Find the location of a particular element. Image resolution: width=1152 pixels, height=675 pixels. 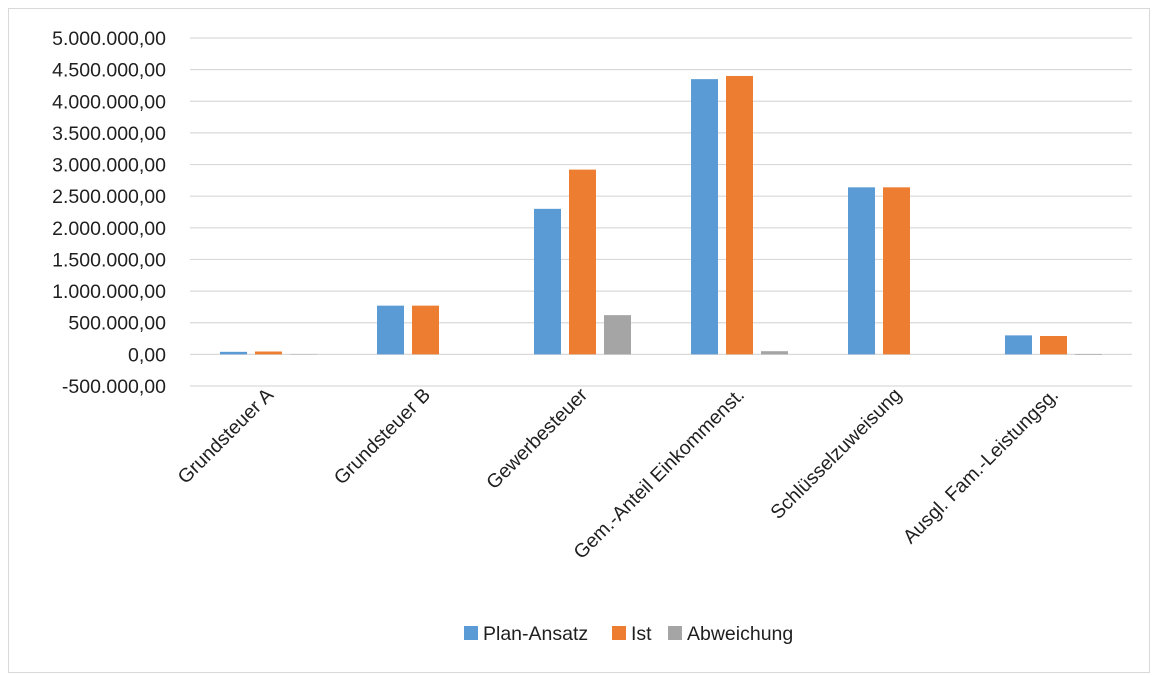

y-tick-label: 4.500.000,00 is located at coordinates (109, 71).